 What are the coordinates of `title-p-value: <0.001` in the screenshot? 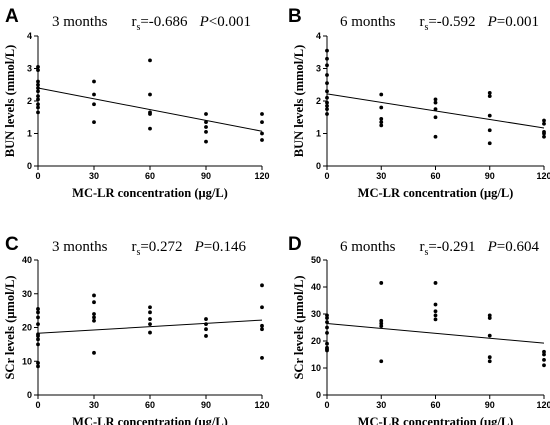 It's located at (230, 22).